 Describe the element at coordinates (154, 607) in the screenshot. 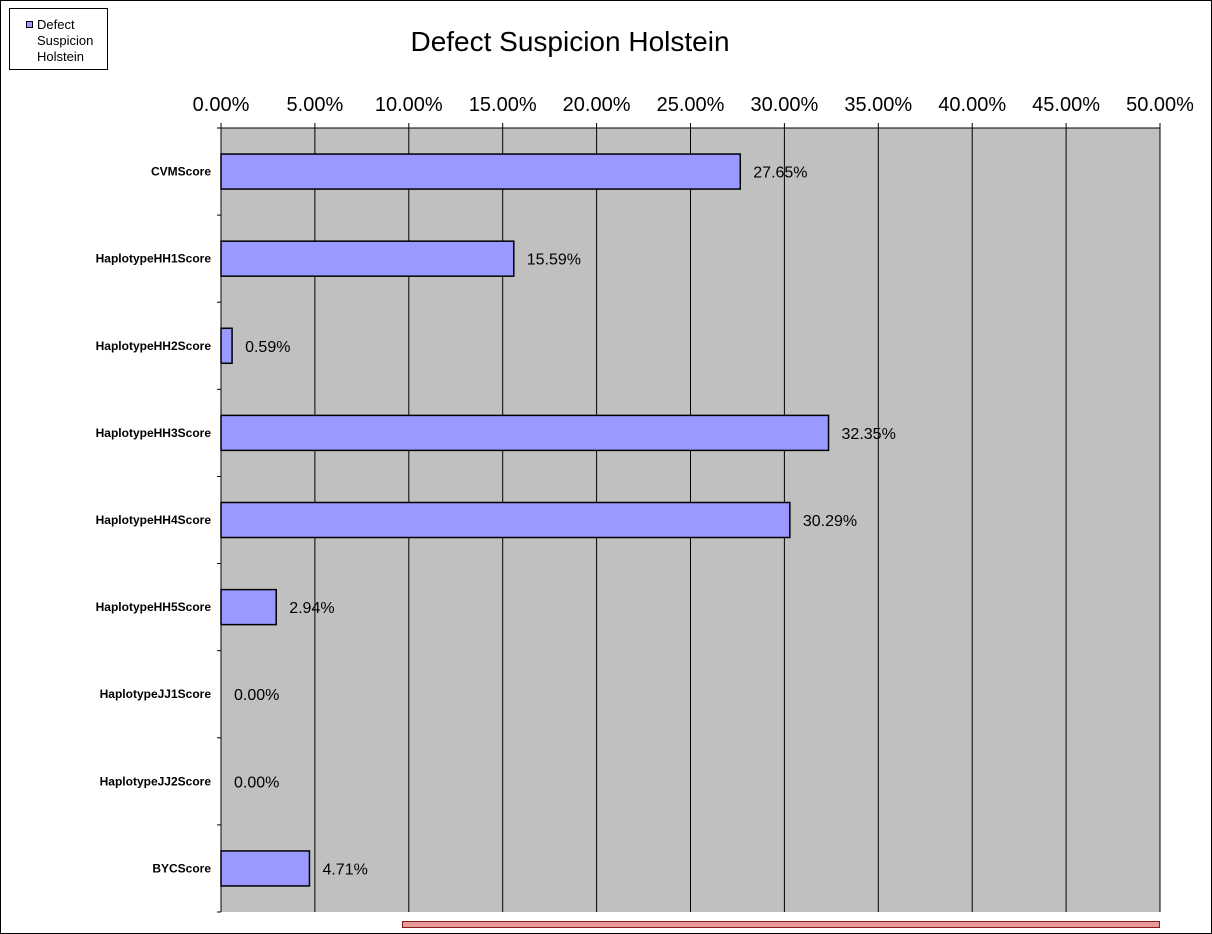

I see `category-label: HaplotypeHH5Score` at that location.